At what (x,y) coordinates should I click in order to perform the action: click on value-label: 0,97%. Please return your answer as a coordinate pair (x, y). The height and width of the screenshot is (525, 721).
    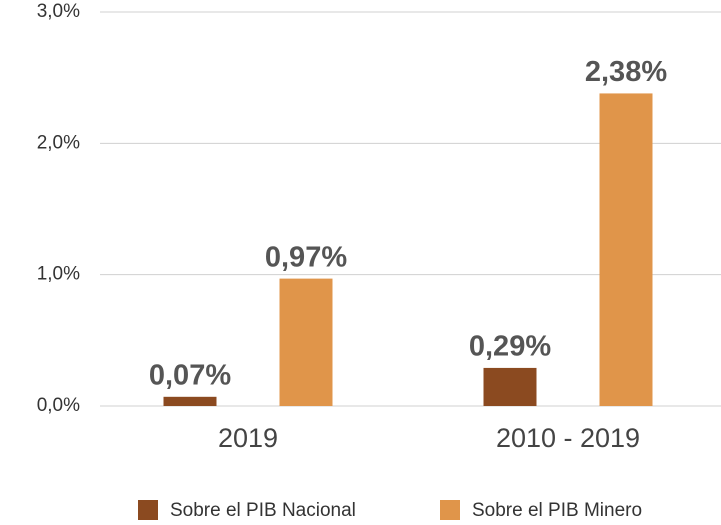
    Looking at the image, I should click on (306, 257).